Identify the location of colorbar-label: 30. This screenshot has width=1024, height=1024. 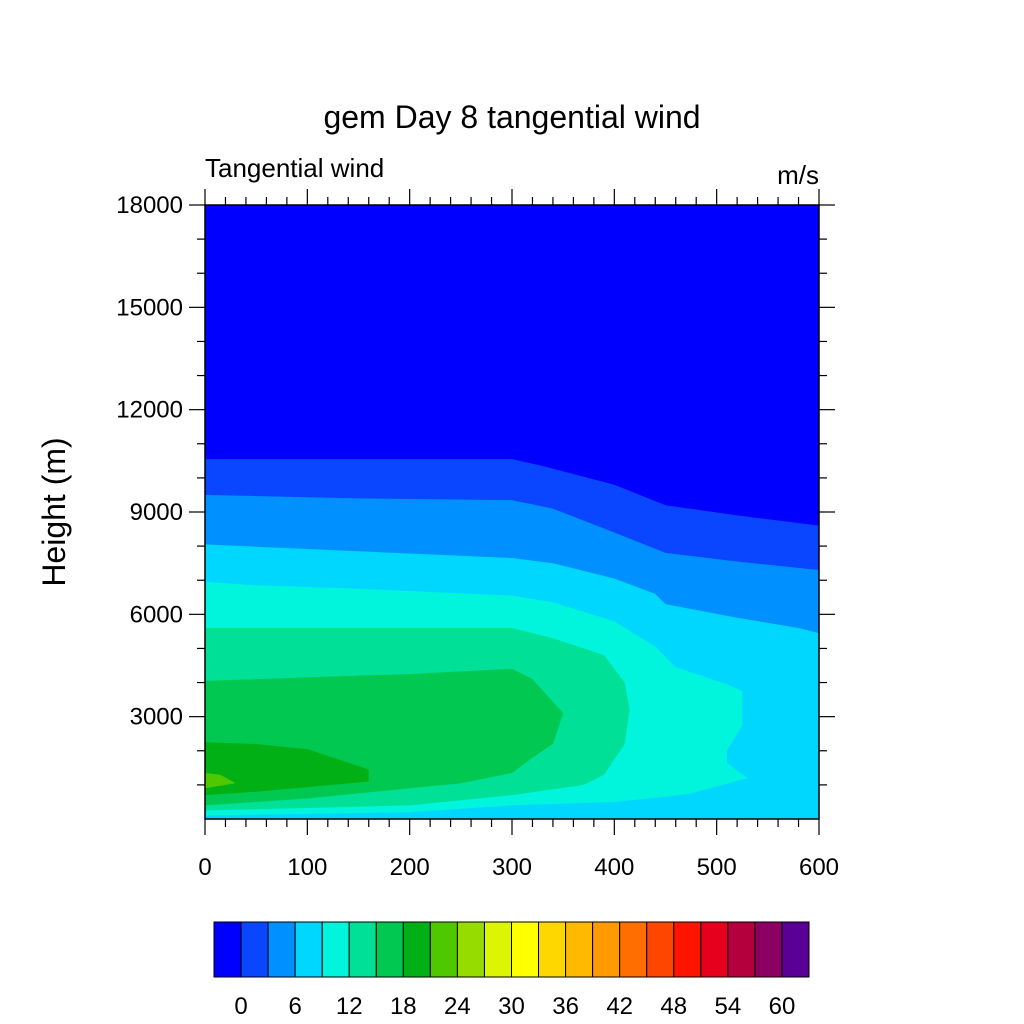
(511, 1006).